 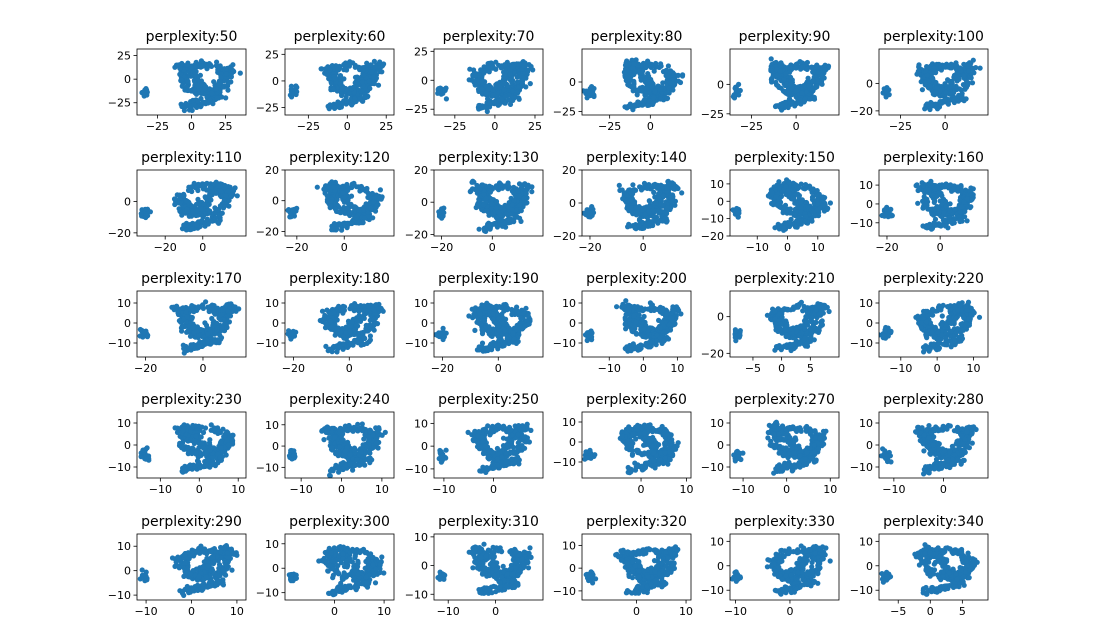 I want to click on y-tick-label: 25, so click(x=421, y=51).